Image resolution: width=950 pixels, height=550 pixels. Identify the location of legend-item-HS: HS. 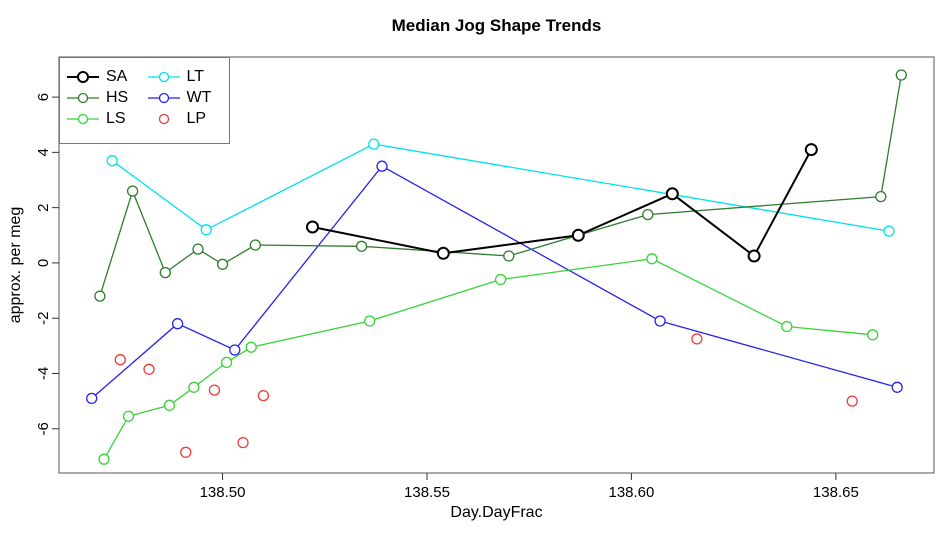
(104, 97).